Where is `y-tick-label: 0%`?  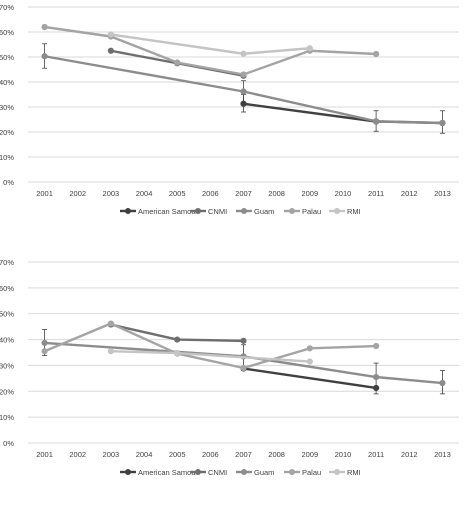
y-tick-label: 0% is located at coordinates (8, 182).